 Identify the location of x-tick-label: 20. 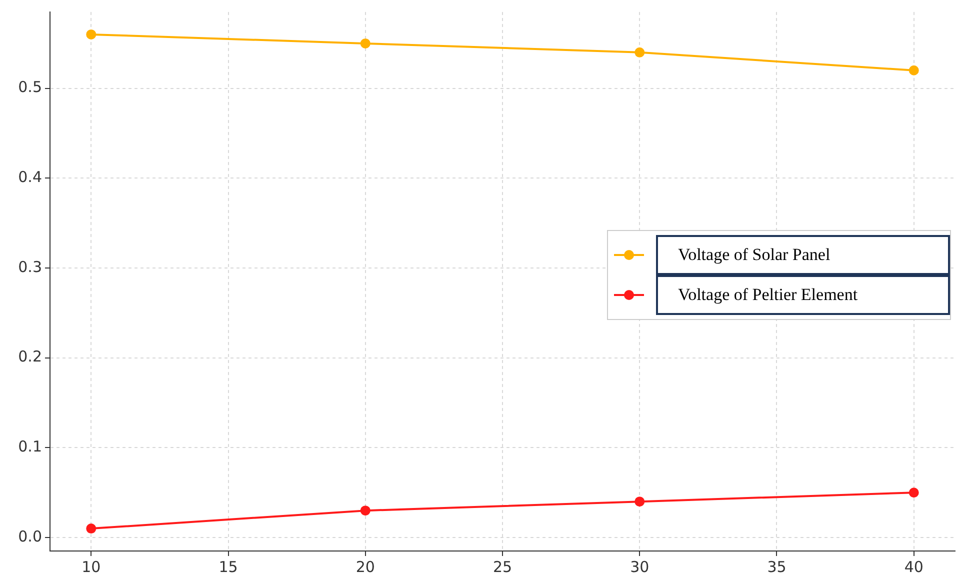
(365, 567).